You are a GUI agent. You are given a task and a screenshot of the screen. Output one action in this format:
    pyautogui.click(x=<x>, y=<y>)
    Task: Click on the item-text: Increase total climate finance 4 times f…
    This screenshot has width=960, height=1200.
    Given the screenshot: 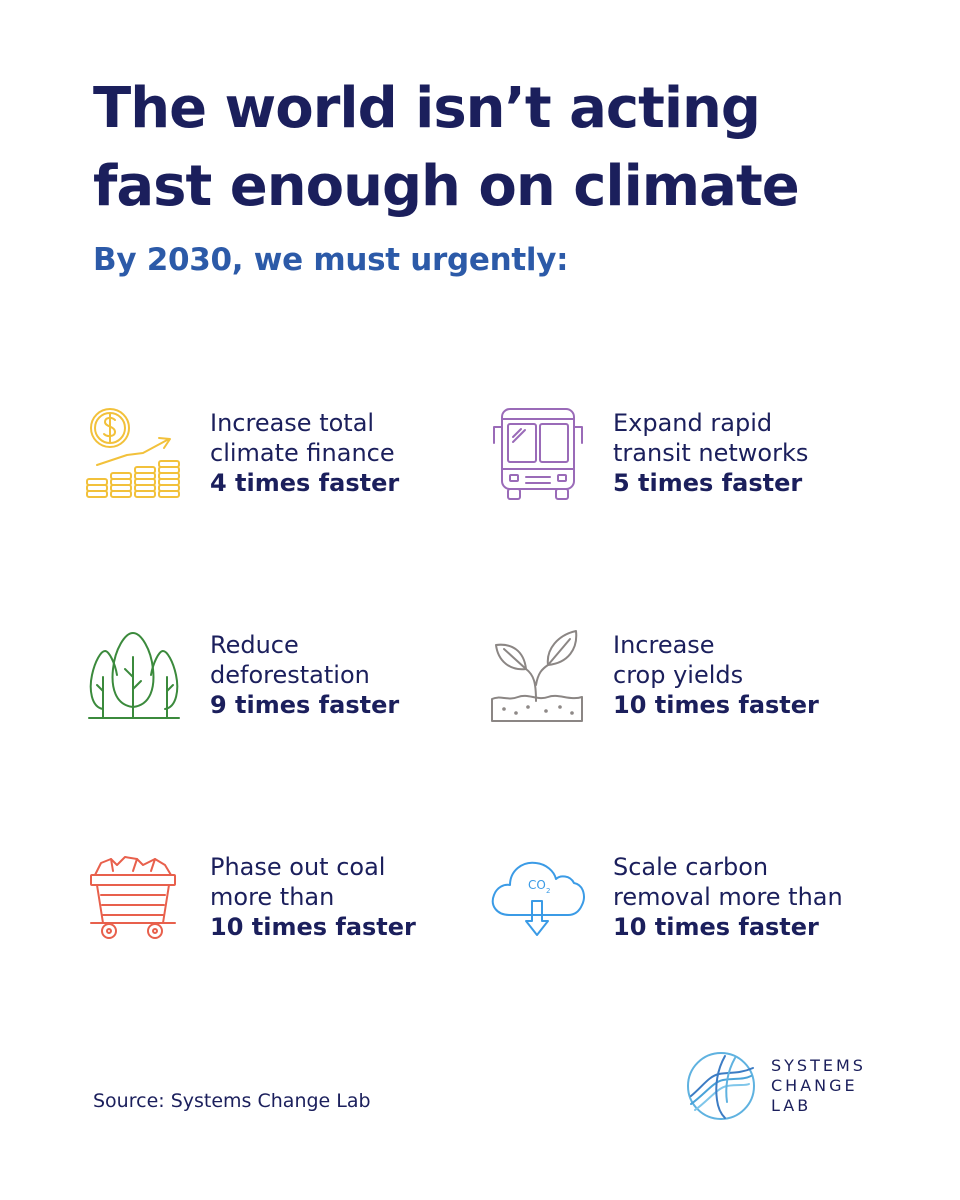 What is the action you would take?
    pyautogui.click(x=304, y=453)
    